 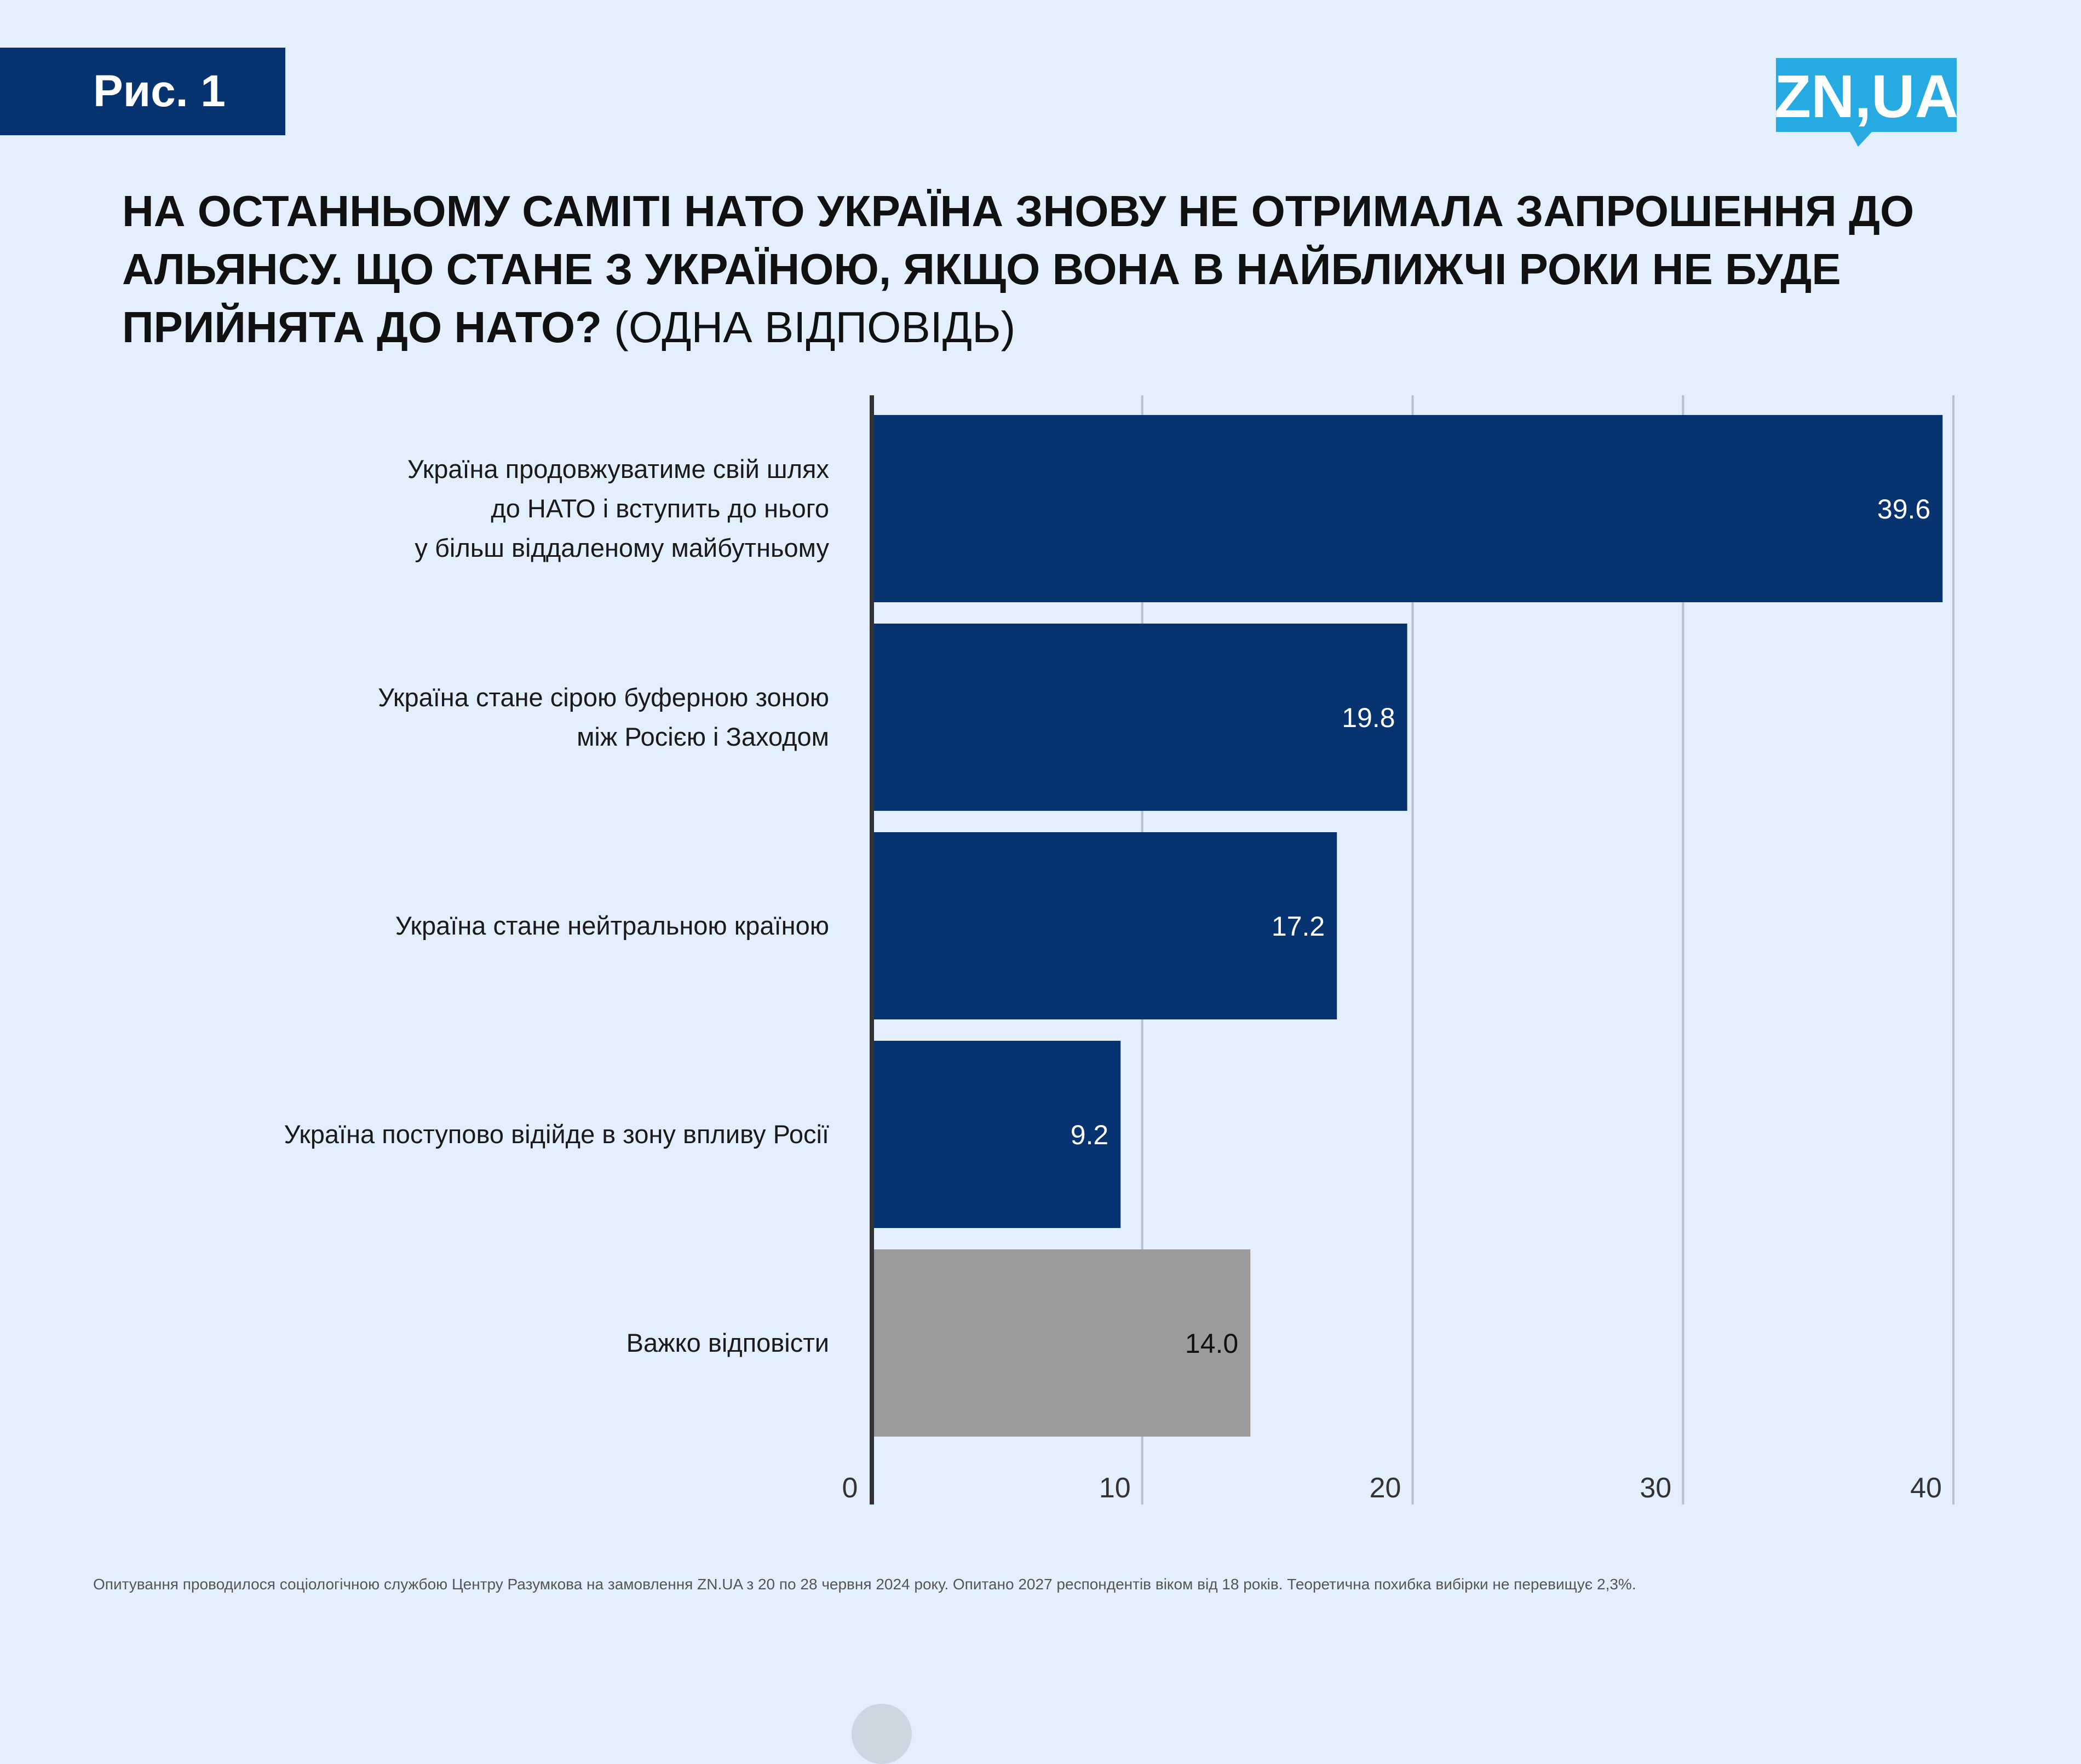 I want to click on value-label-3: 9.2, so click(x=1090, y=1135).